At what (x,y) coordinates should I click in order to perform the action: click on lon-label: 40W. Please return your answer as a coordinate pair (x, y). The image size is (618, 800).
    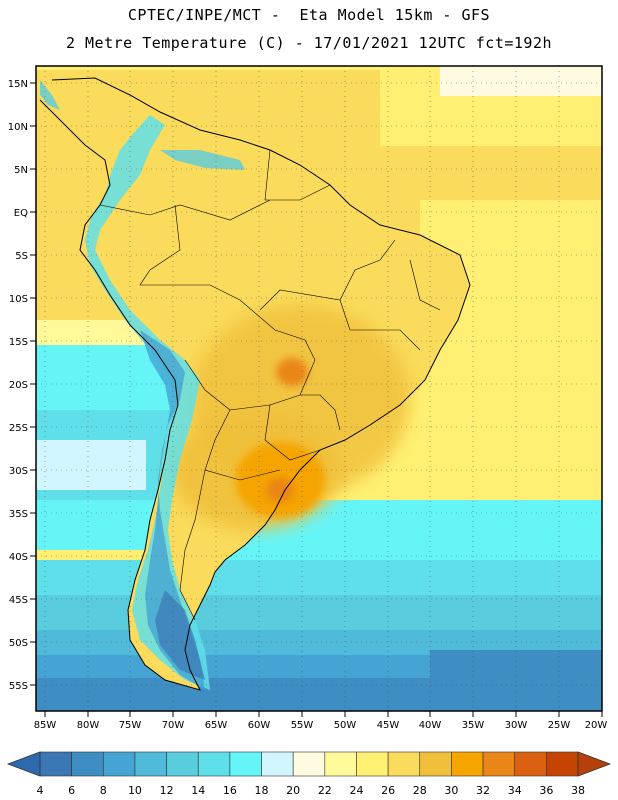
    Looking at the image, I should click on (430, 725).